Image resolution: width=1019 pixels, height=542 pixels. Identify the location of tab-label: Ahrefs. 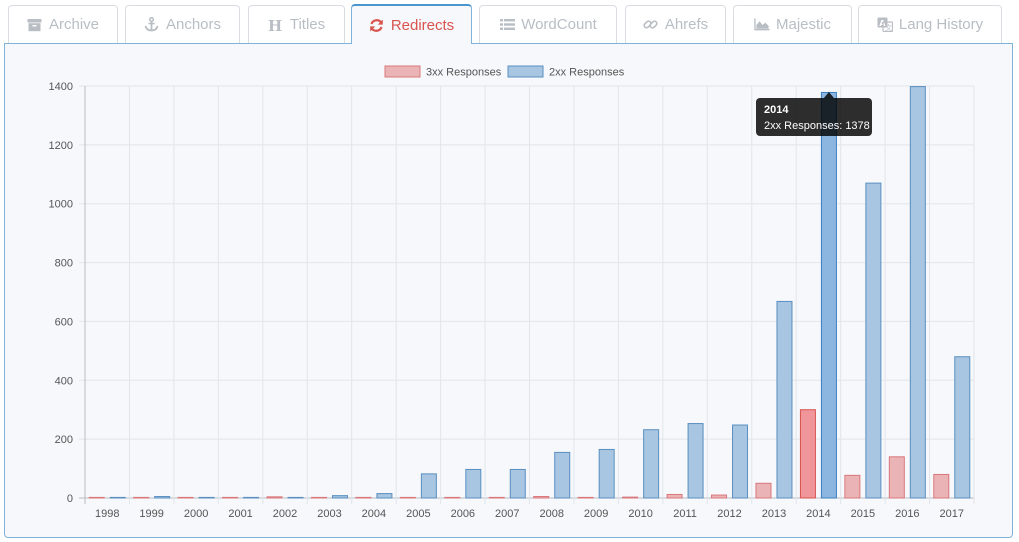
(686, 24).